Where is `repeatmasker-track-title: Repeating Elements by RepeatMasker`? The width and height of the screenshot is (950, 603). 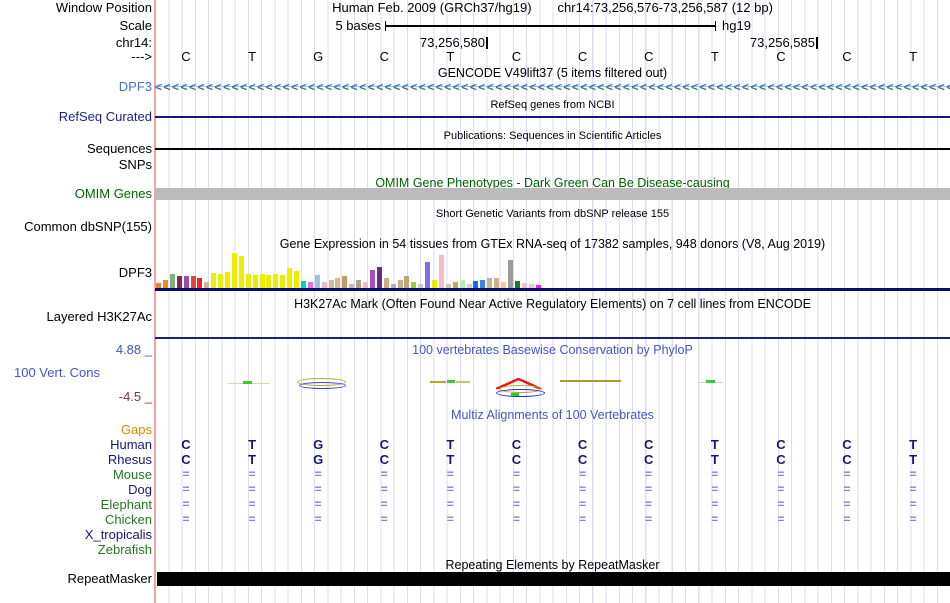 repeatmasker-track-title: Repeating Elements by RepeatMasker is located at coordinates (552, 565).